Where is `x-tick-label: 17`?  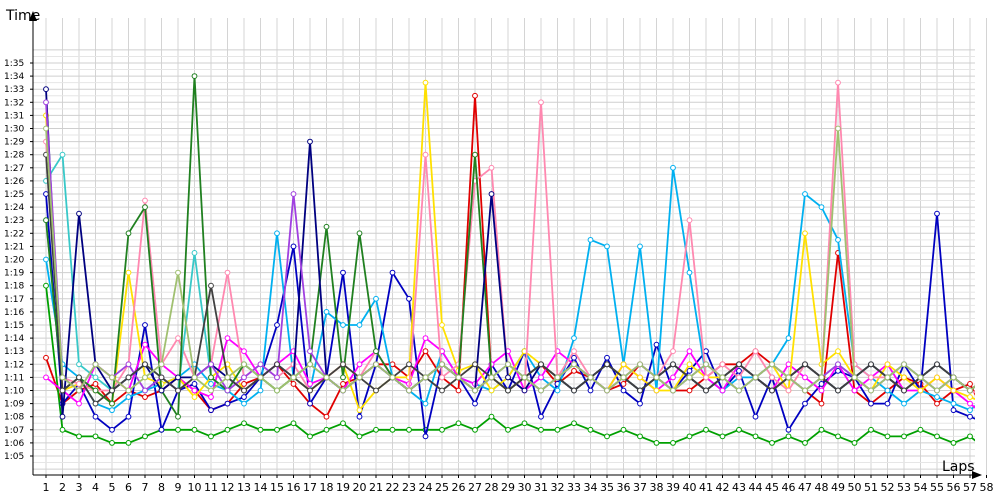 x-tick-label: 17 is located at coordinates (310, 487).